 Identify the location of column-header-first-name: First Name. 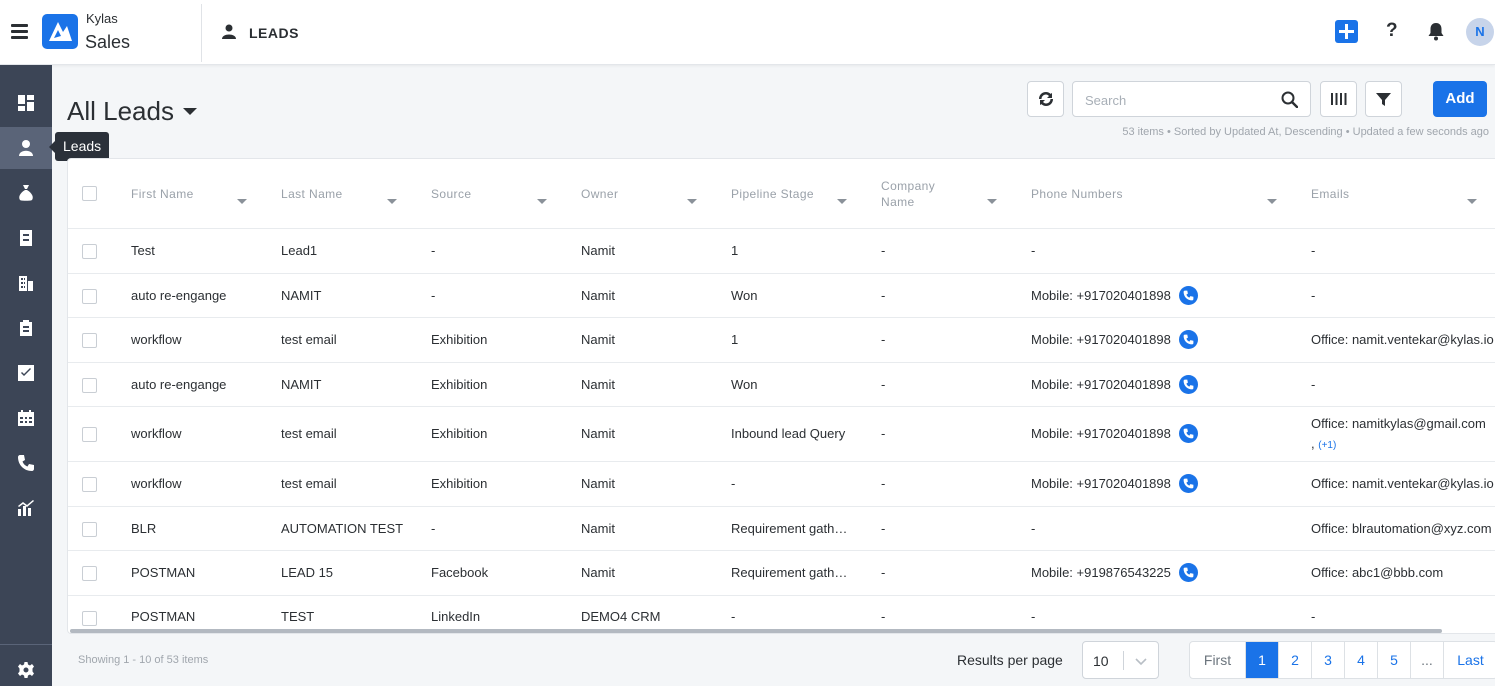
(162, 194).